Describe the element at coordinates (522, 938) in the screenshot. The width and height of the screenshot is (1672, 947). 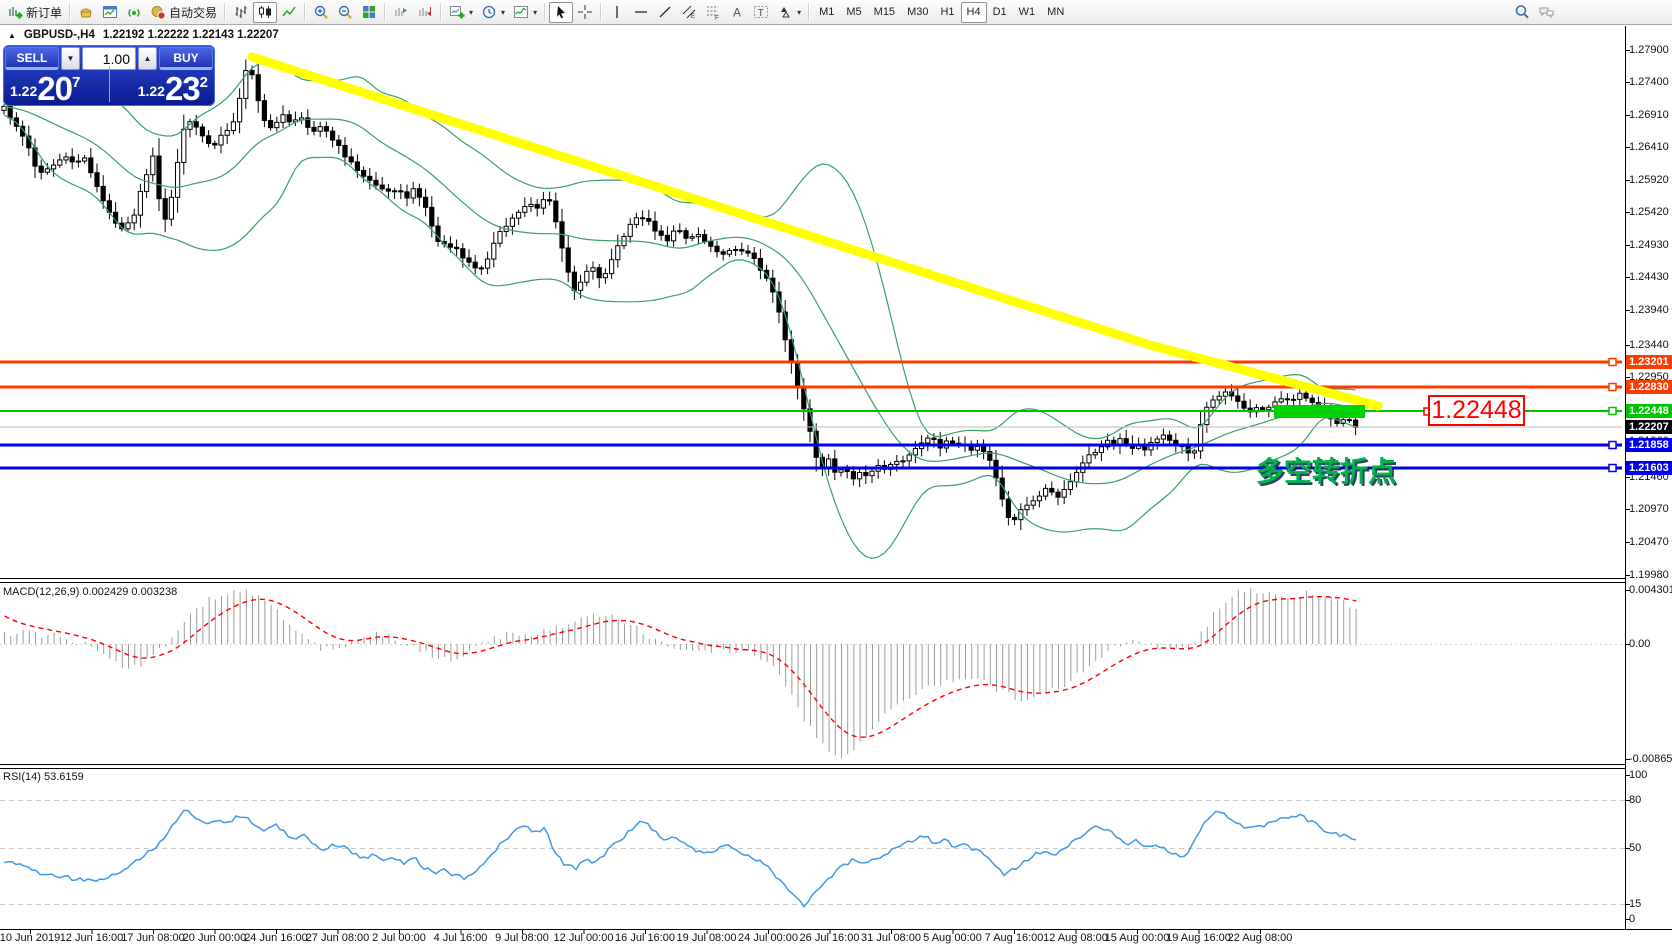
I see `date-tick-label: 9 Jul 08:00` at that location.